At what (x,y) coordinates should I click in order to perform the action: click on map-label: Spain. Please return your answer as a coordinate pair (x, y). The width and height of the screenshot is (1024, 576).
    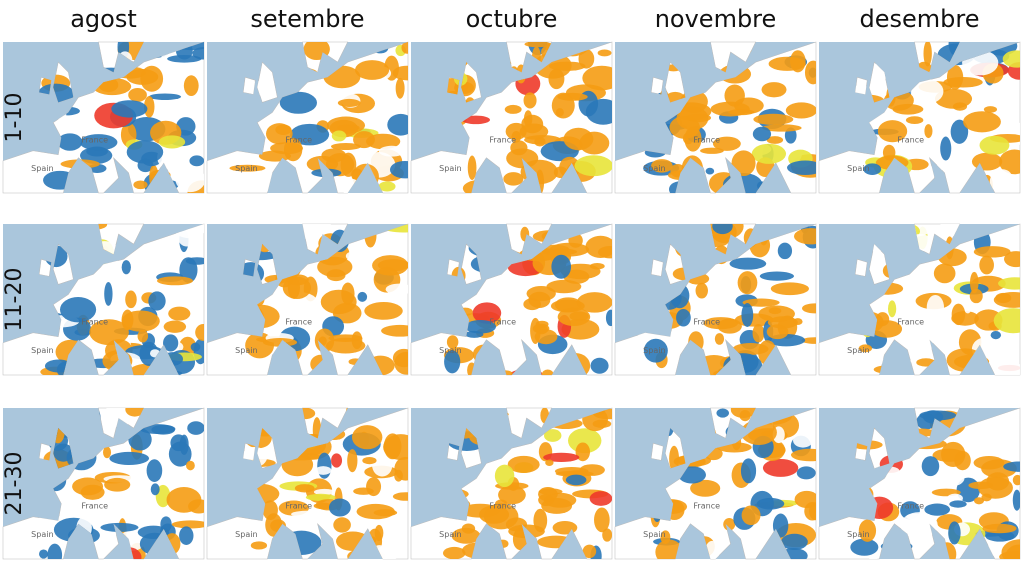
    Looking at the image, I should click on (42, 168).